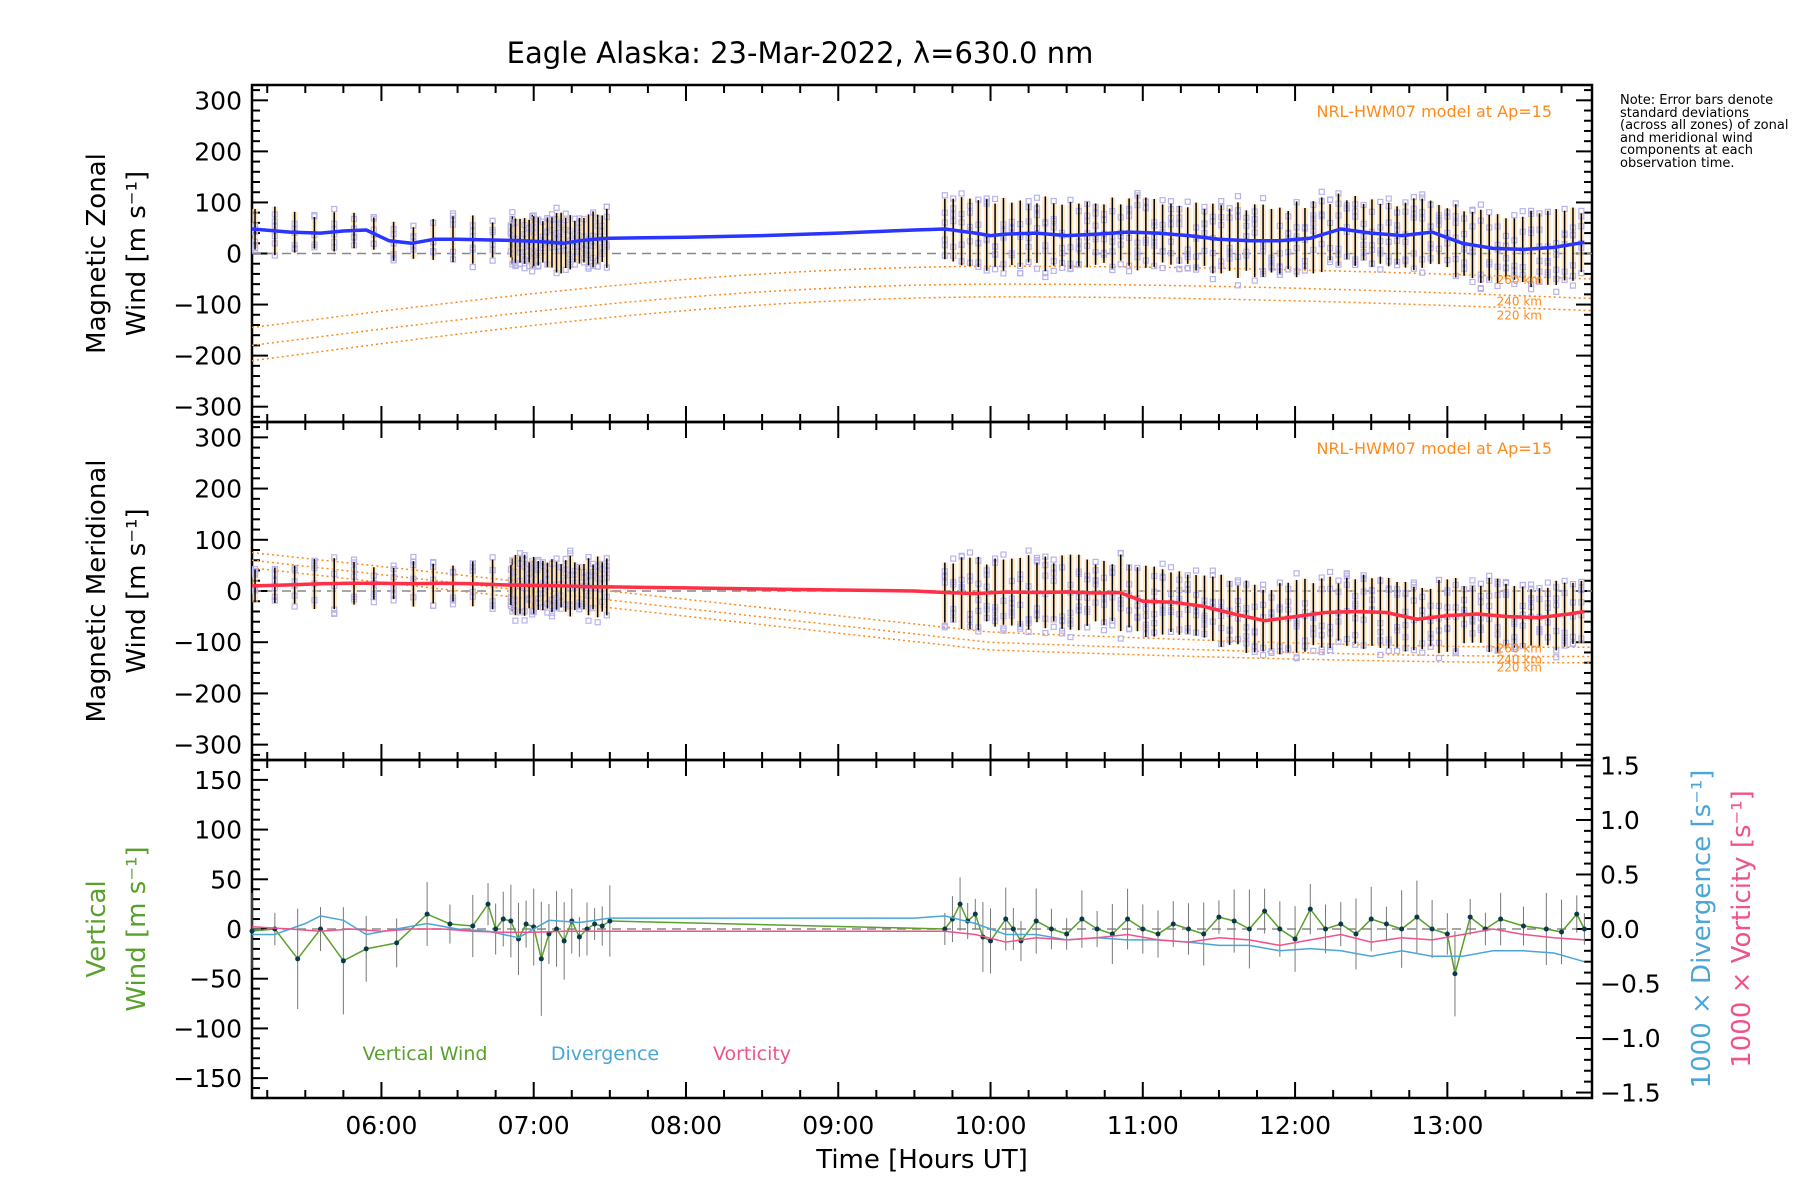 This screenshot has width=1800, height=1200. Describe the element at coordinates (137, 590) in the screenshot. I see `y-axis-label-meridional: Wind [m s⁻¹]` at that location.